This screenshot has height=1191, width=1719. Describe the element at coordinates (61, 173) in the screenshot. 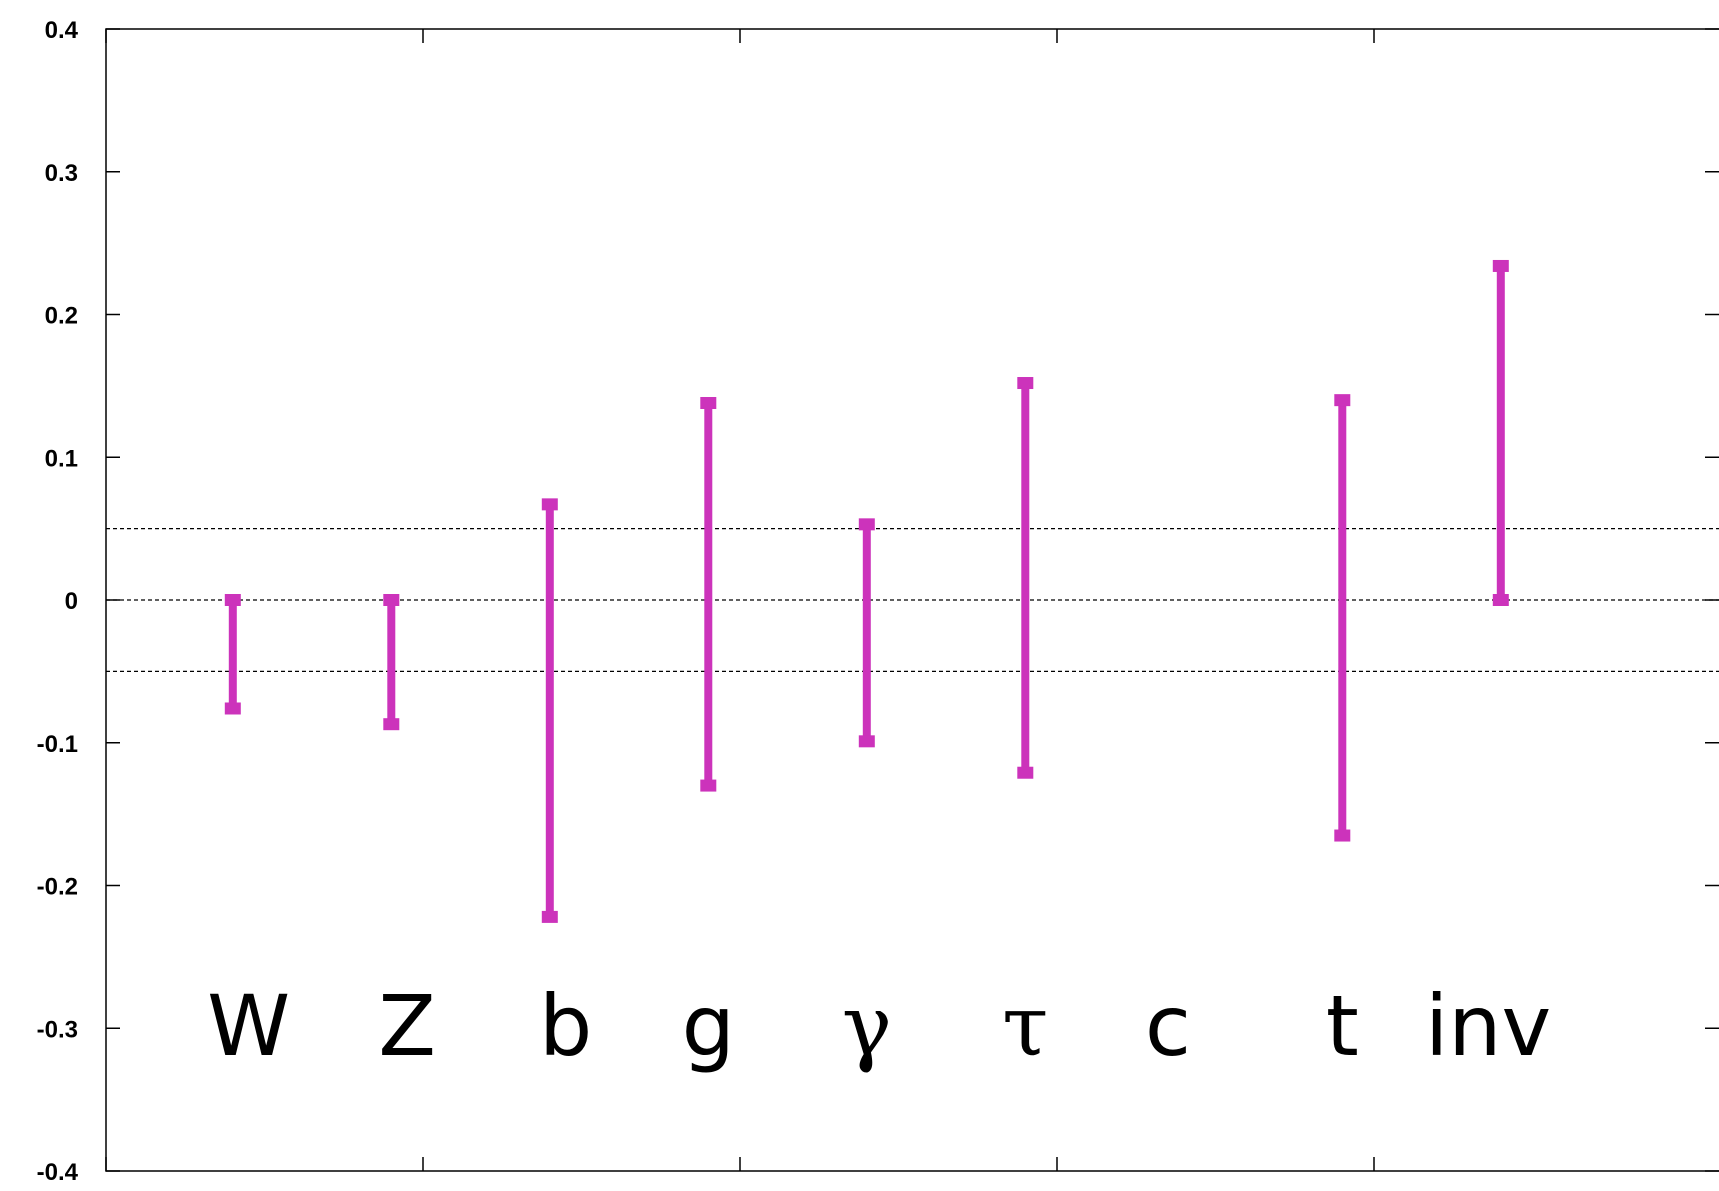

I see `y-tick-label: 0.3` at that location.